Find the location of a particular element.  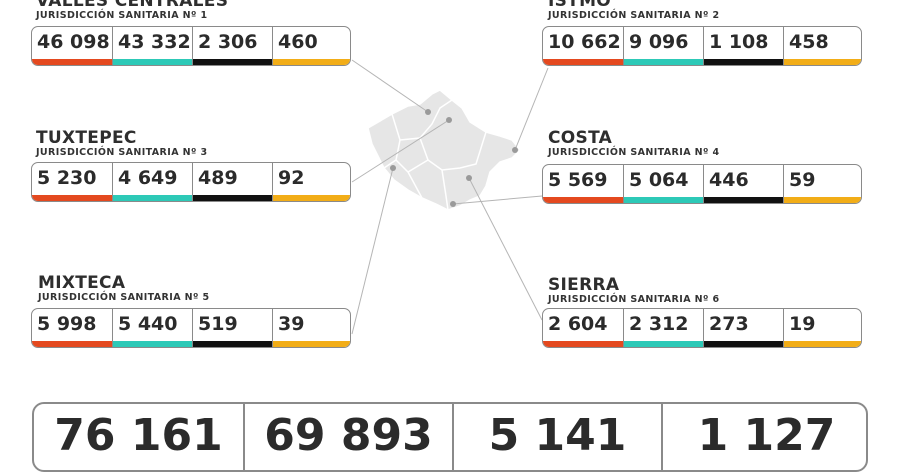

stat-cell-3: 489 is located at coordinates (232, 182).